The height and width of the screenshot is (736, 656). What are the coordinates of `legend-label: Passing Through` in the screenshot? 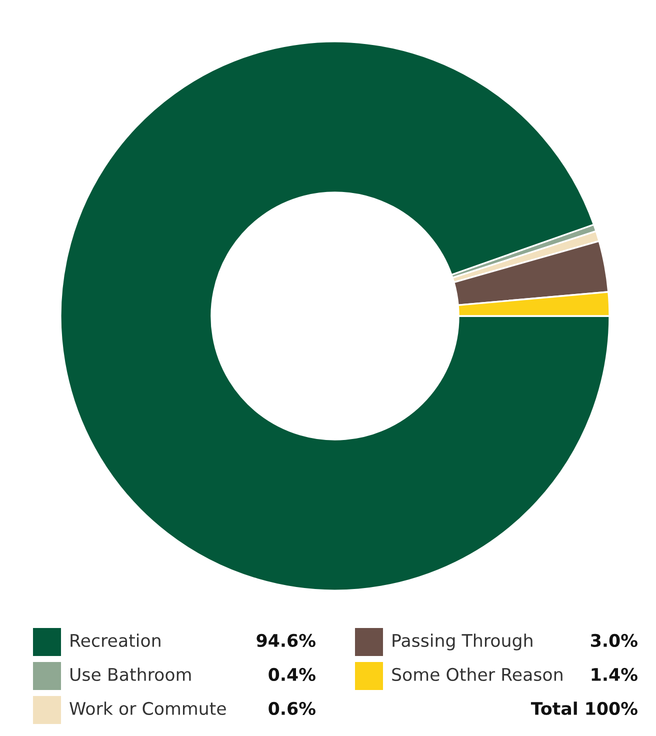 It's located at (462, 642).